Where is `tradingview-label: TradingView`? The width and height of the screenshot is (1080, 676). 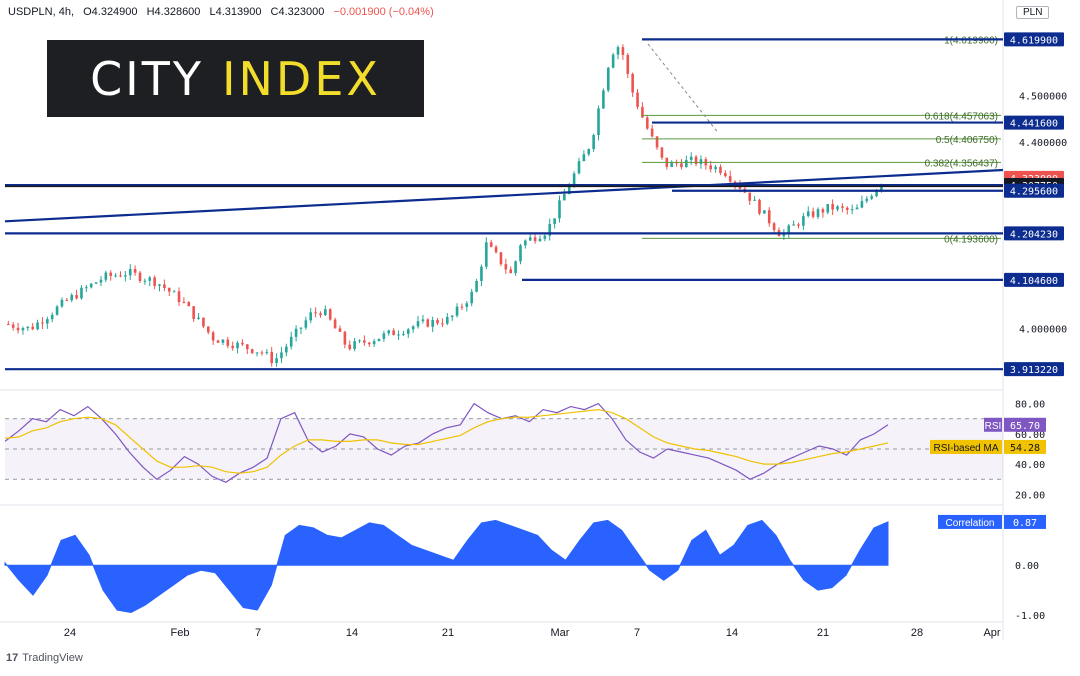
tradingview-label: TradingView is located at coordinates (52, 658).